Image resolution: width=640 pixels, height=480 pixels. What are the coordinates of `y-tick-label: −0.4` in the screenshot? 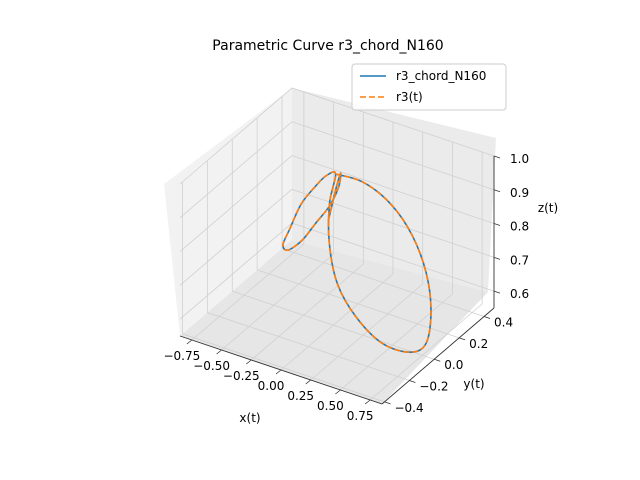 It's located at (408, 408).